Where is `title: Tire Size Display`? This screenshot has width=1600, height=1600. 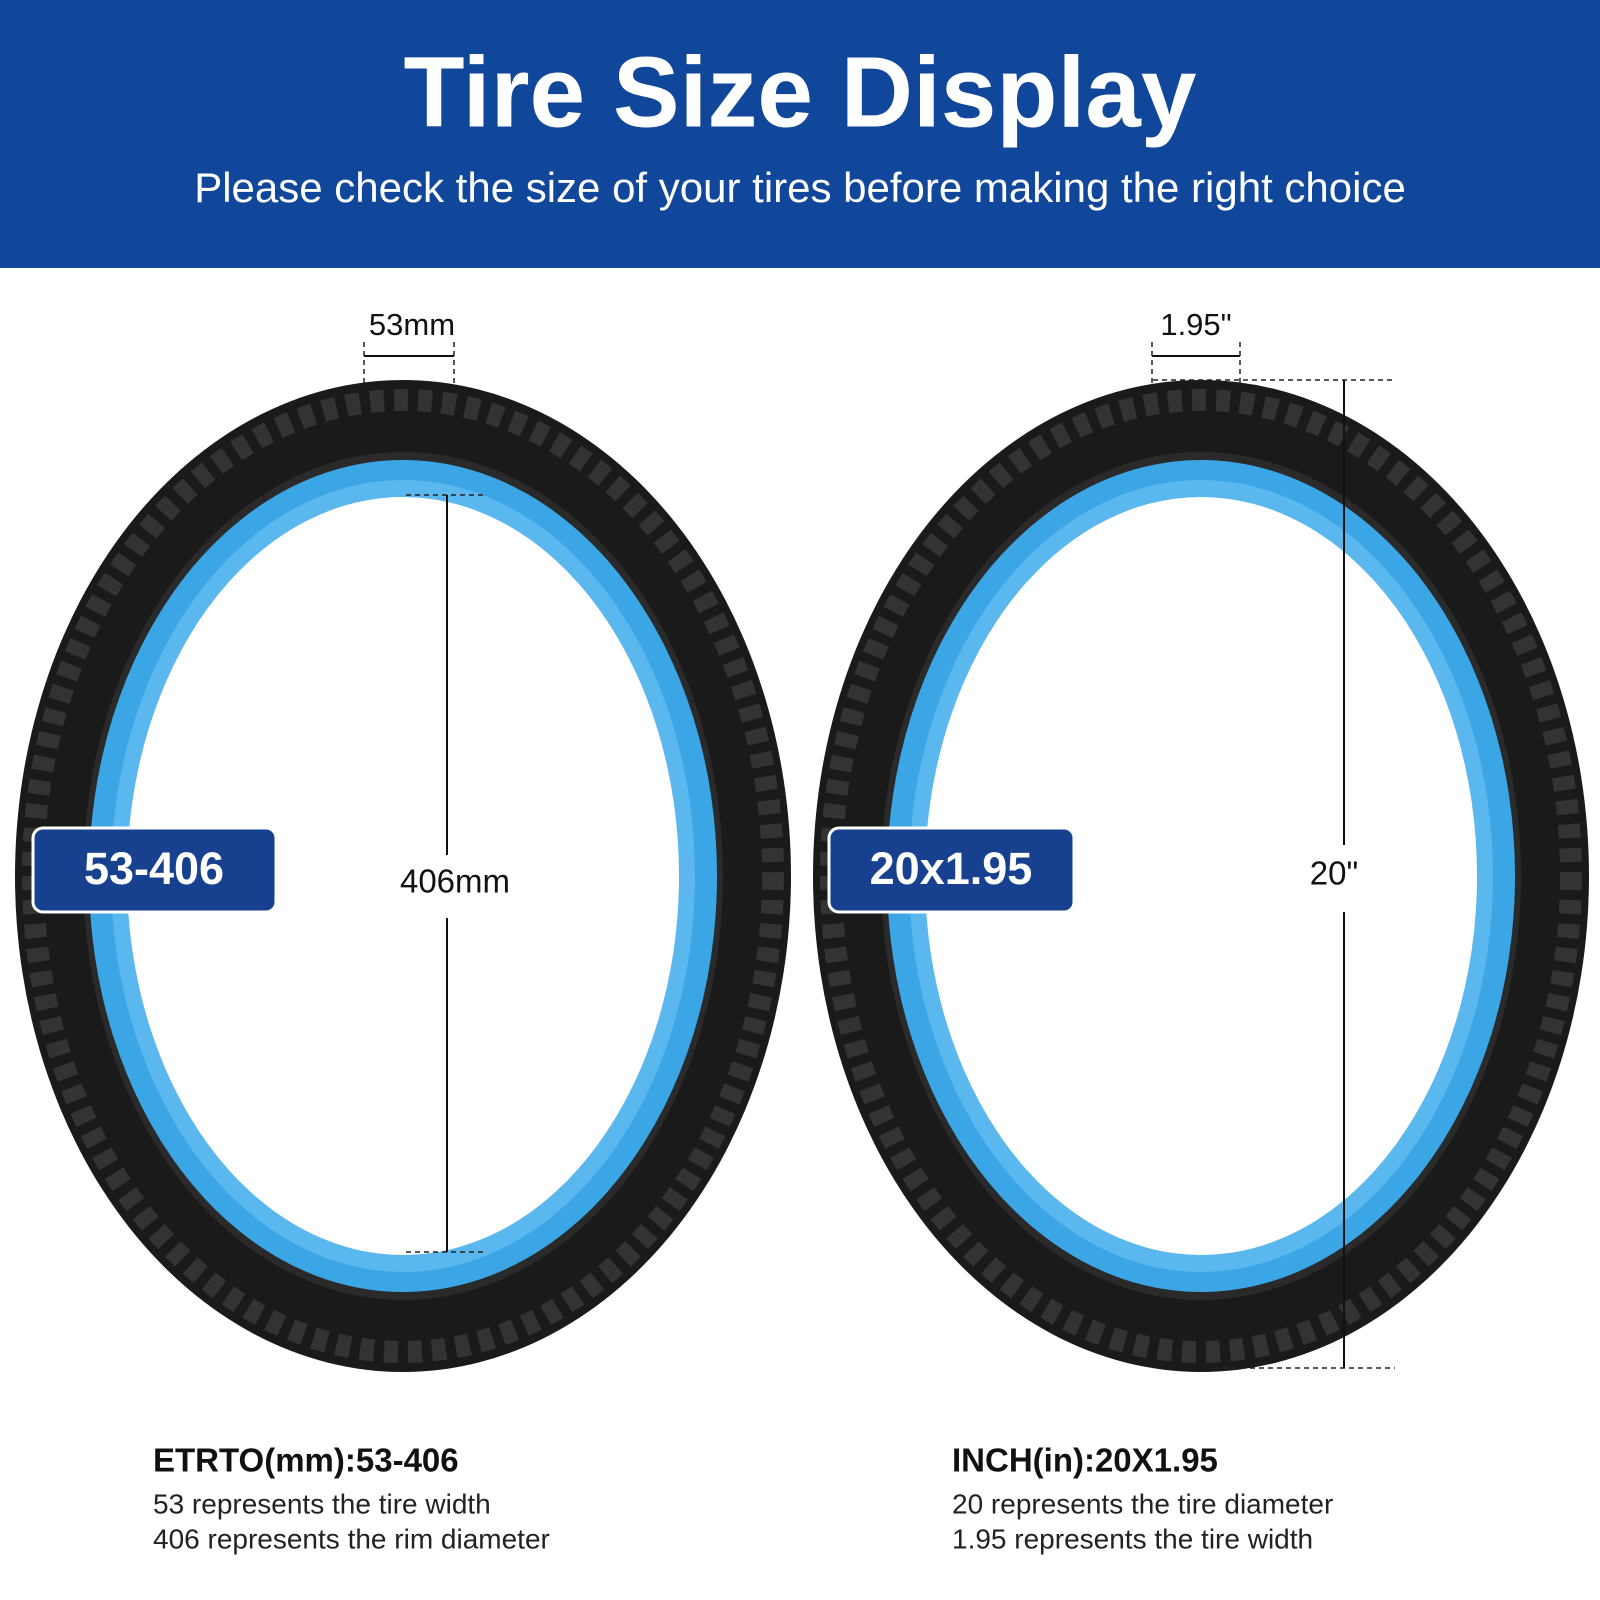
title: Tire Size Display is located at coordinates (800, 92).